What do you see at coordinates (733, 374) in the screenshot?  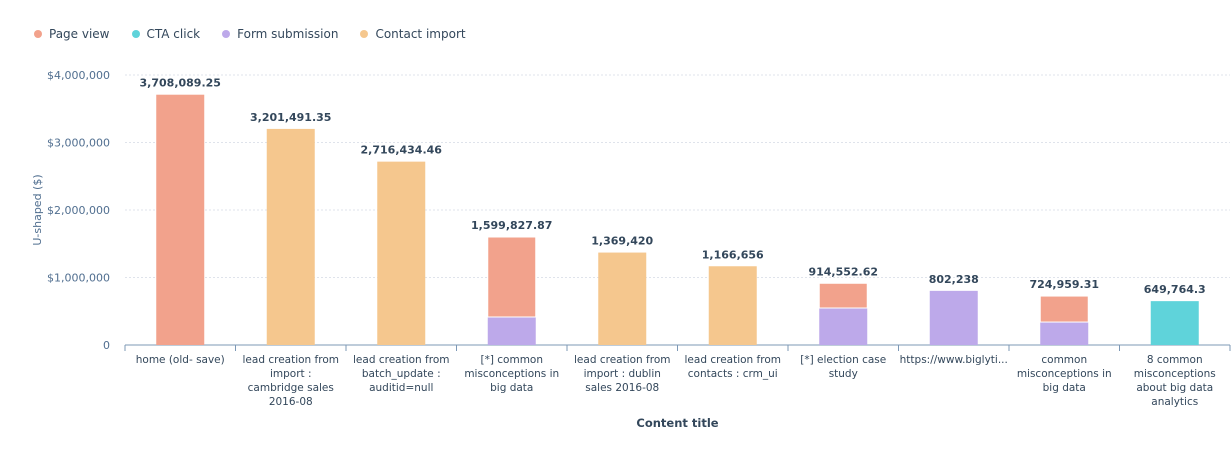 I see `x-tick-label-line: contacts : crm_ui` at bounding box center [733, 374].